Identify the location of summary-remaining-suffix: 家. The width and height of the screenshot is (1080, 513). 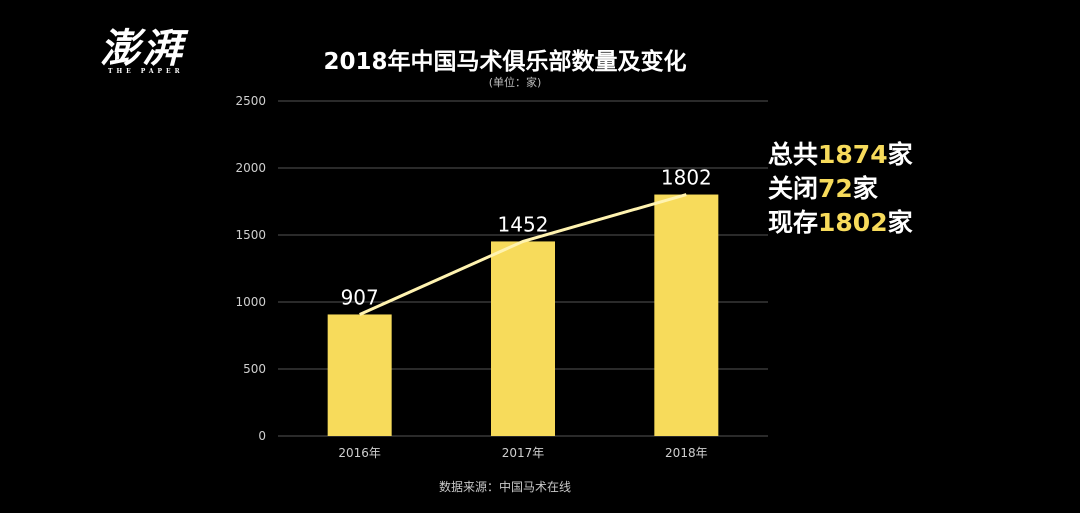
(900, 222).